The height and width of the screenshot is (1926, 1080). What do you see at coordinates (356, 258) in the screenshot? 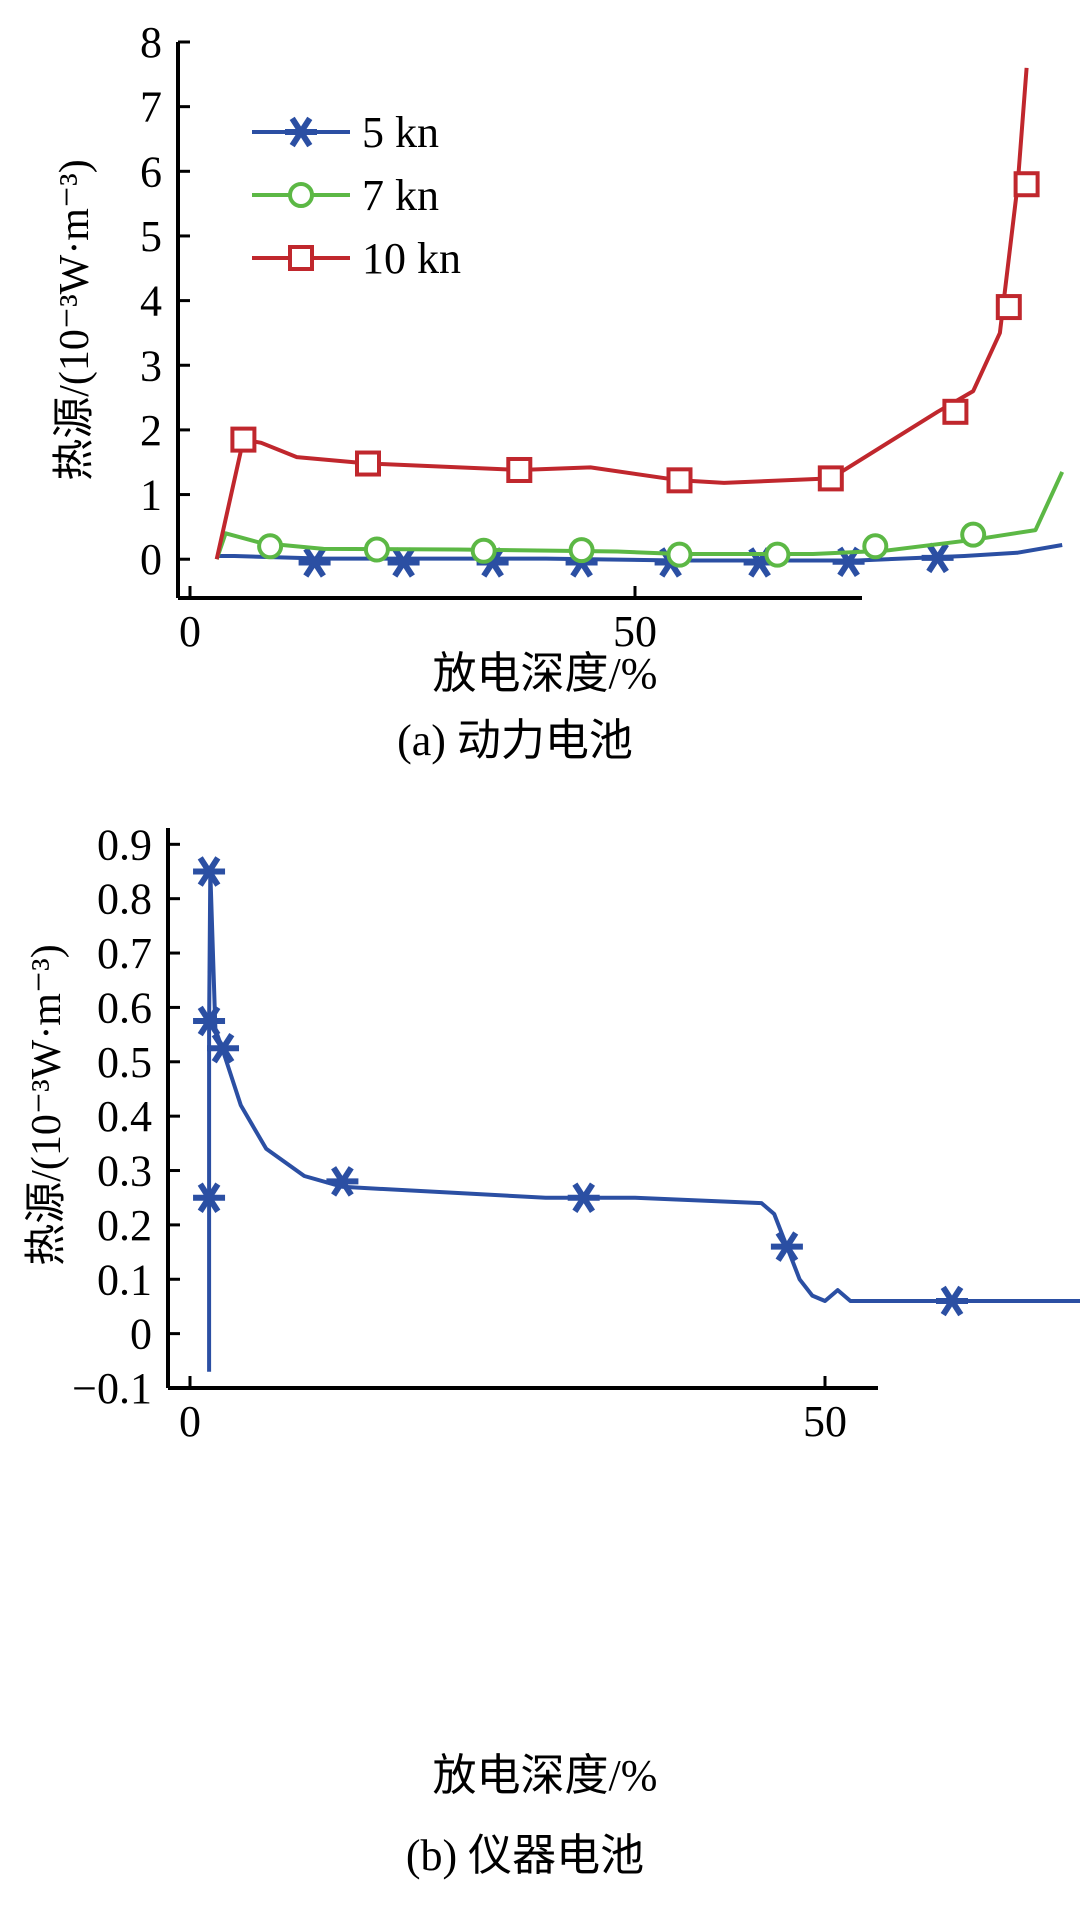
I see `legend-entry-10-kn: 10 kn` at bounding box center [356, 258].